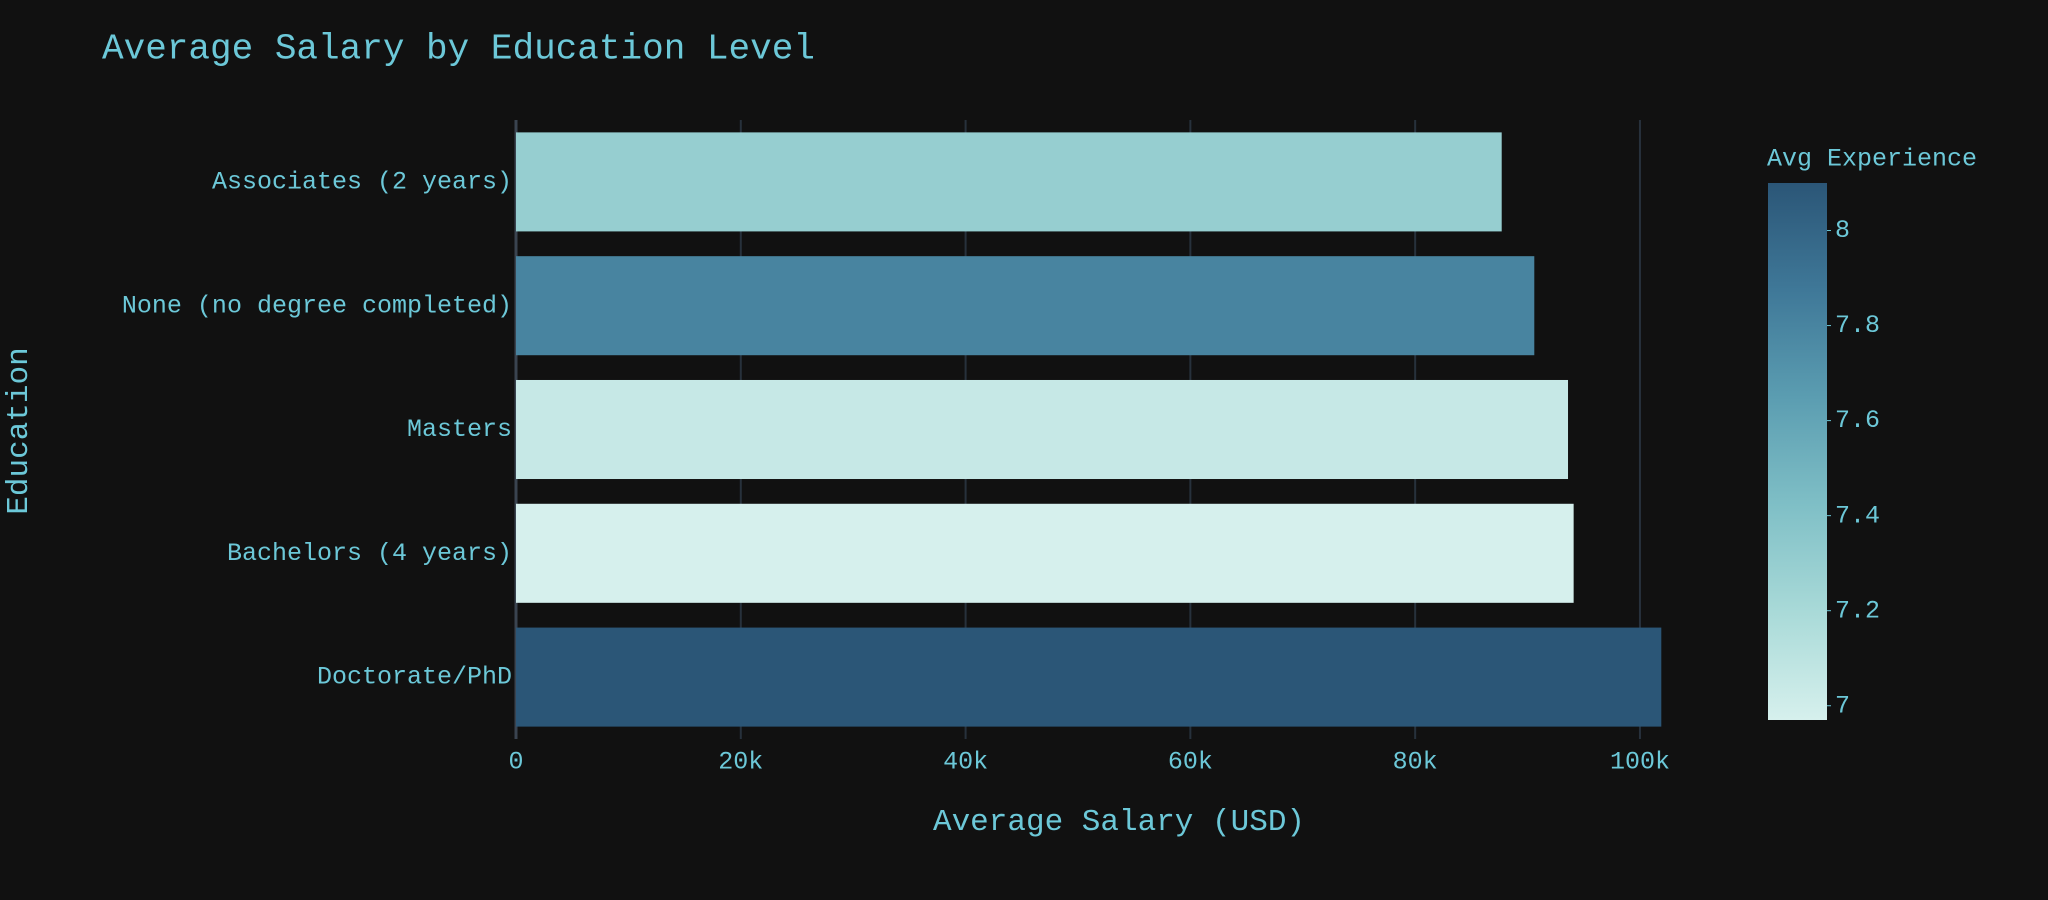 Image resolution: width=2048 pixels, height=900 pixels. What do you see at coordinates (1640, 762) in the screenshot?
I see `x-tick-label: 100k` at bounding box center [1640, 762].